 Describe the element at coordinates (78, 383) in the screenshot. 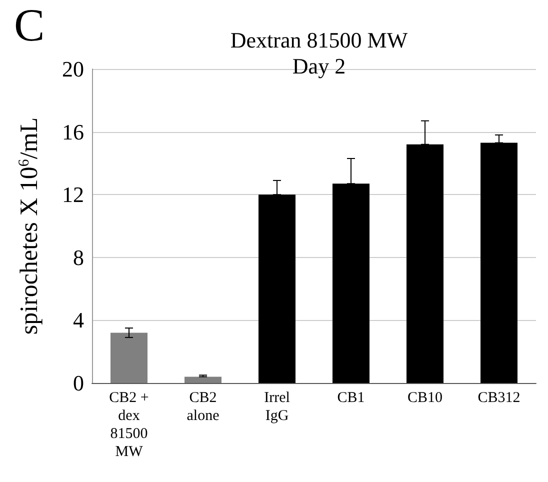

I see `y-tick-label: 0` at that location.